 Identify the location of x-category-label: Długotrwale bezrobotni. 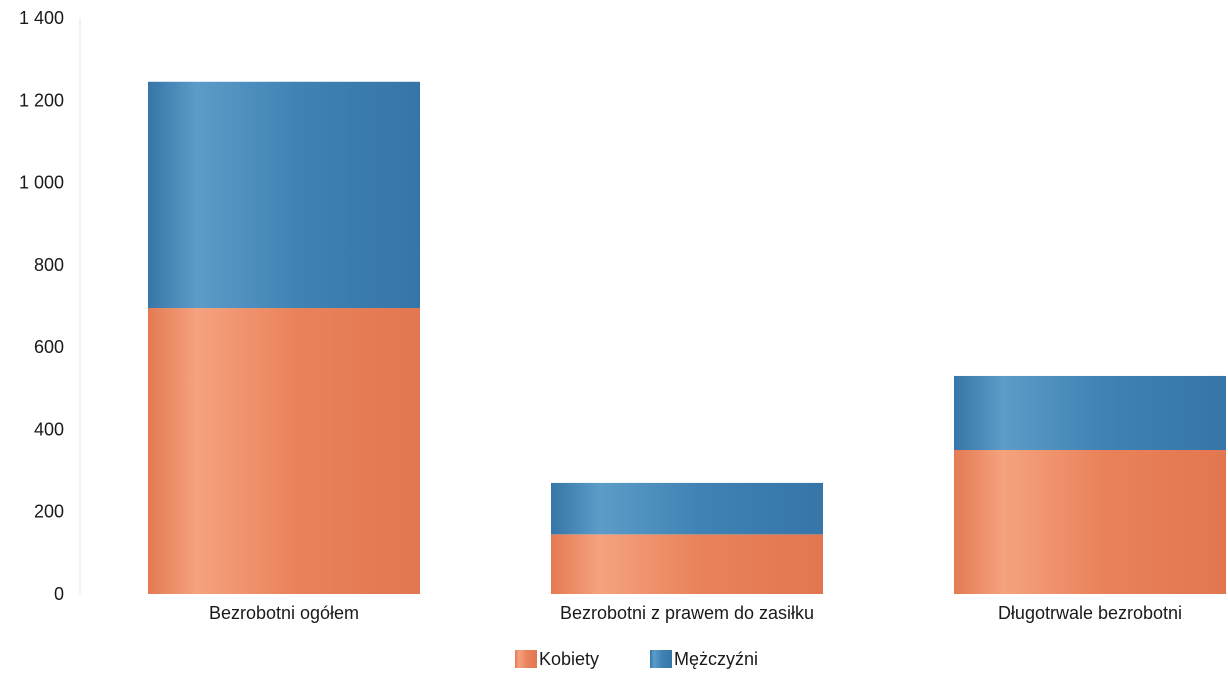
(1090, 613).